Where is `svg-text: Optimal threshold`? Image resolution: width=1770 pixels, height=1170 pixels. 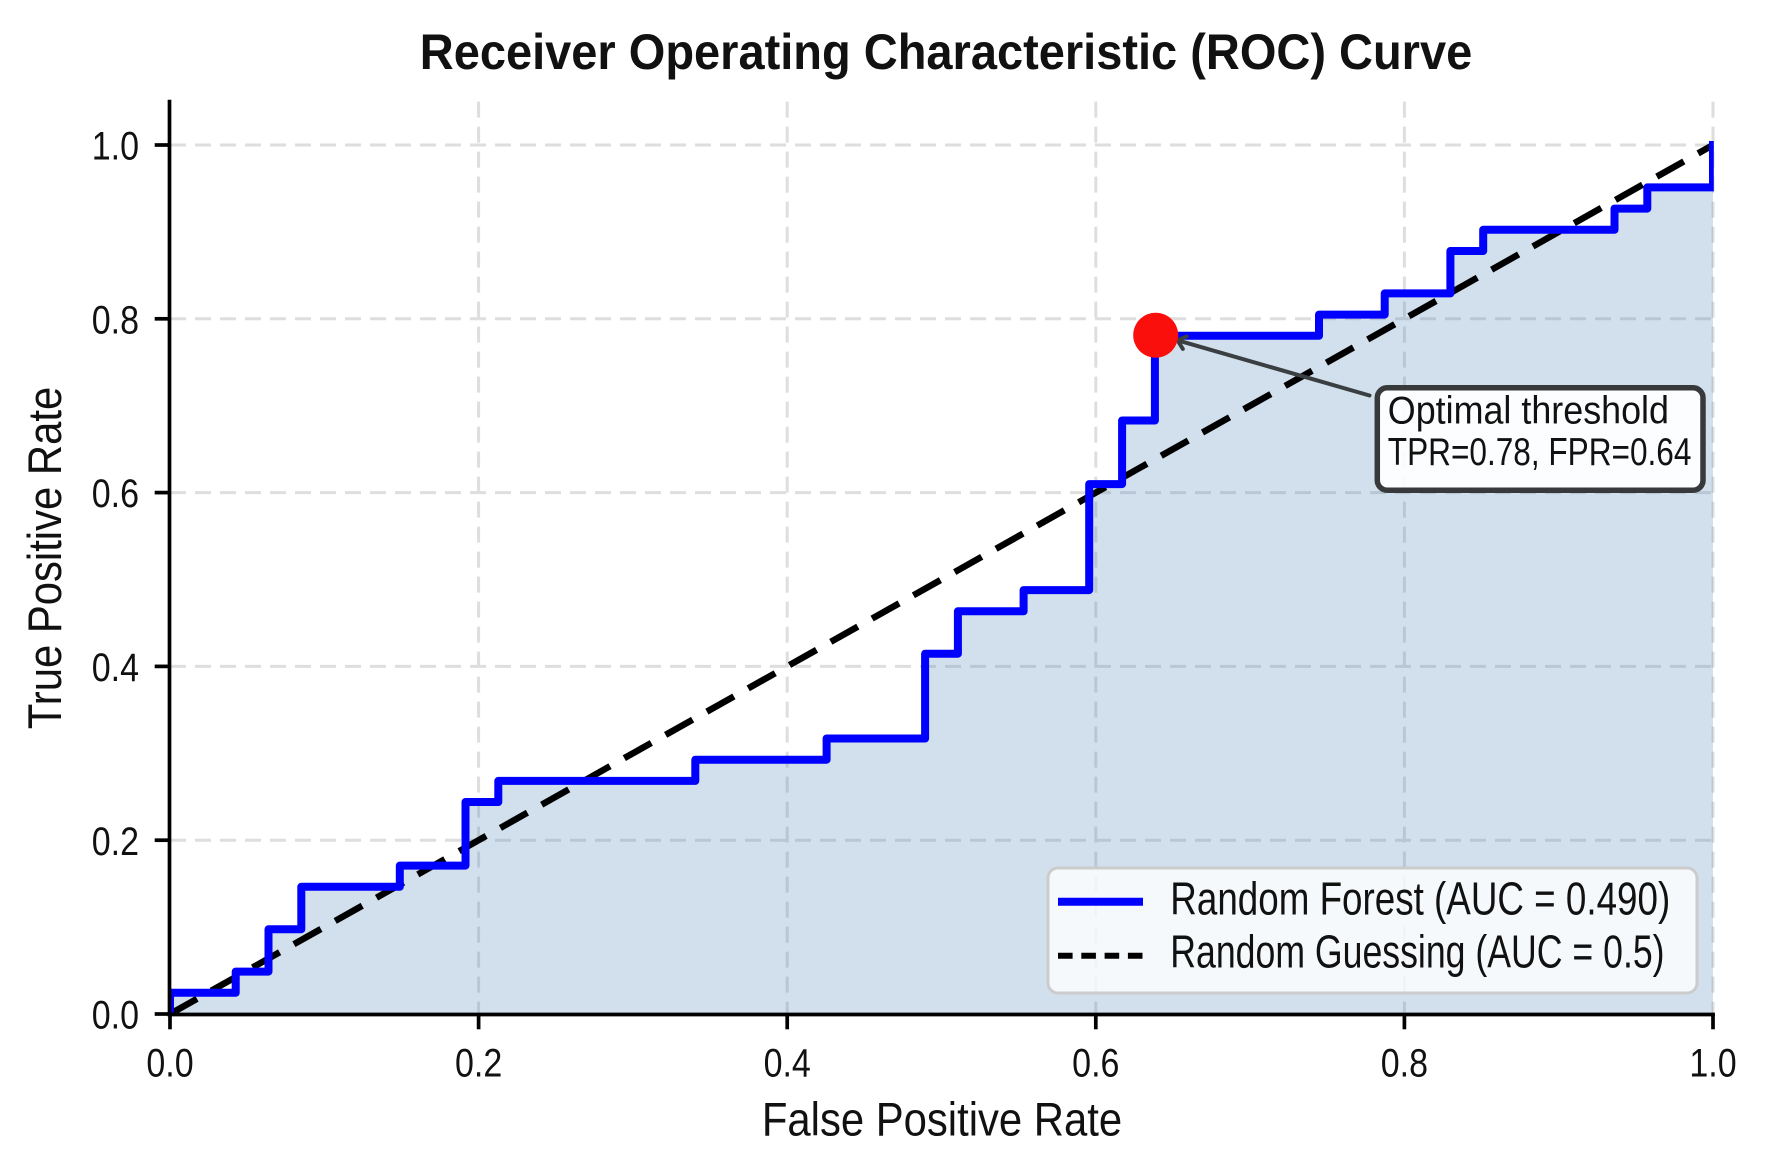
svg-text: Optimal threshold is located at coordinates (1528, 410).